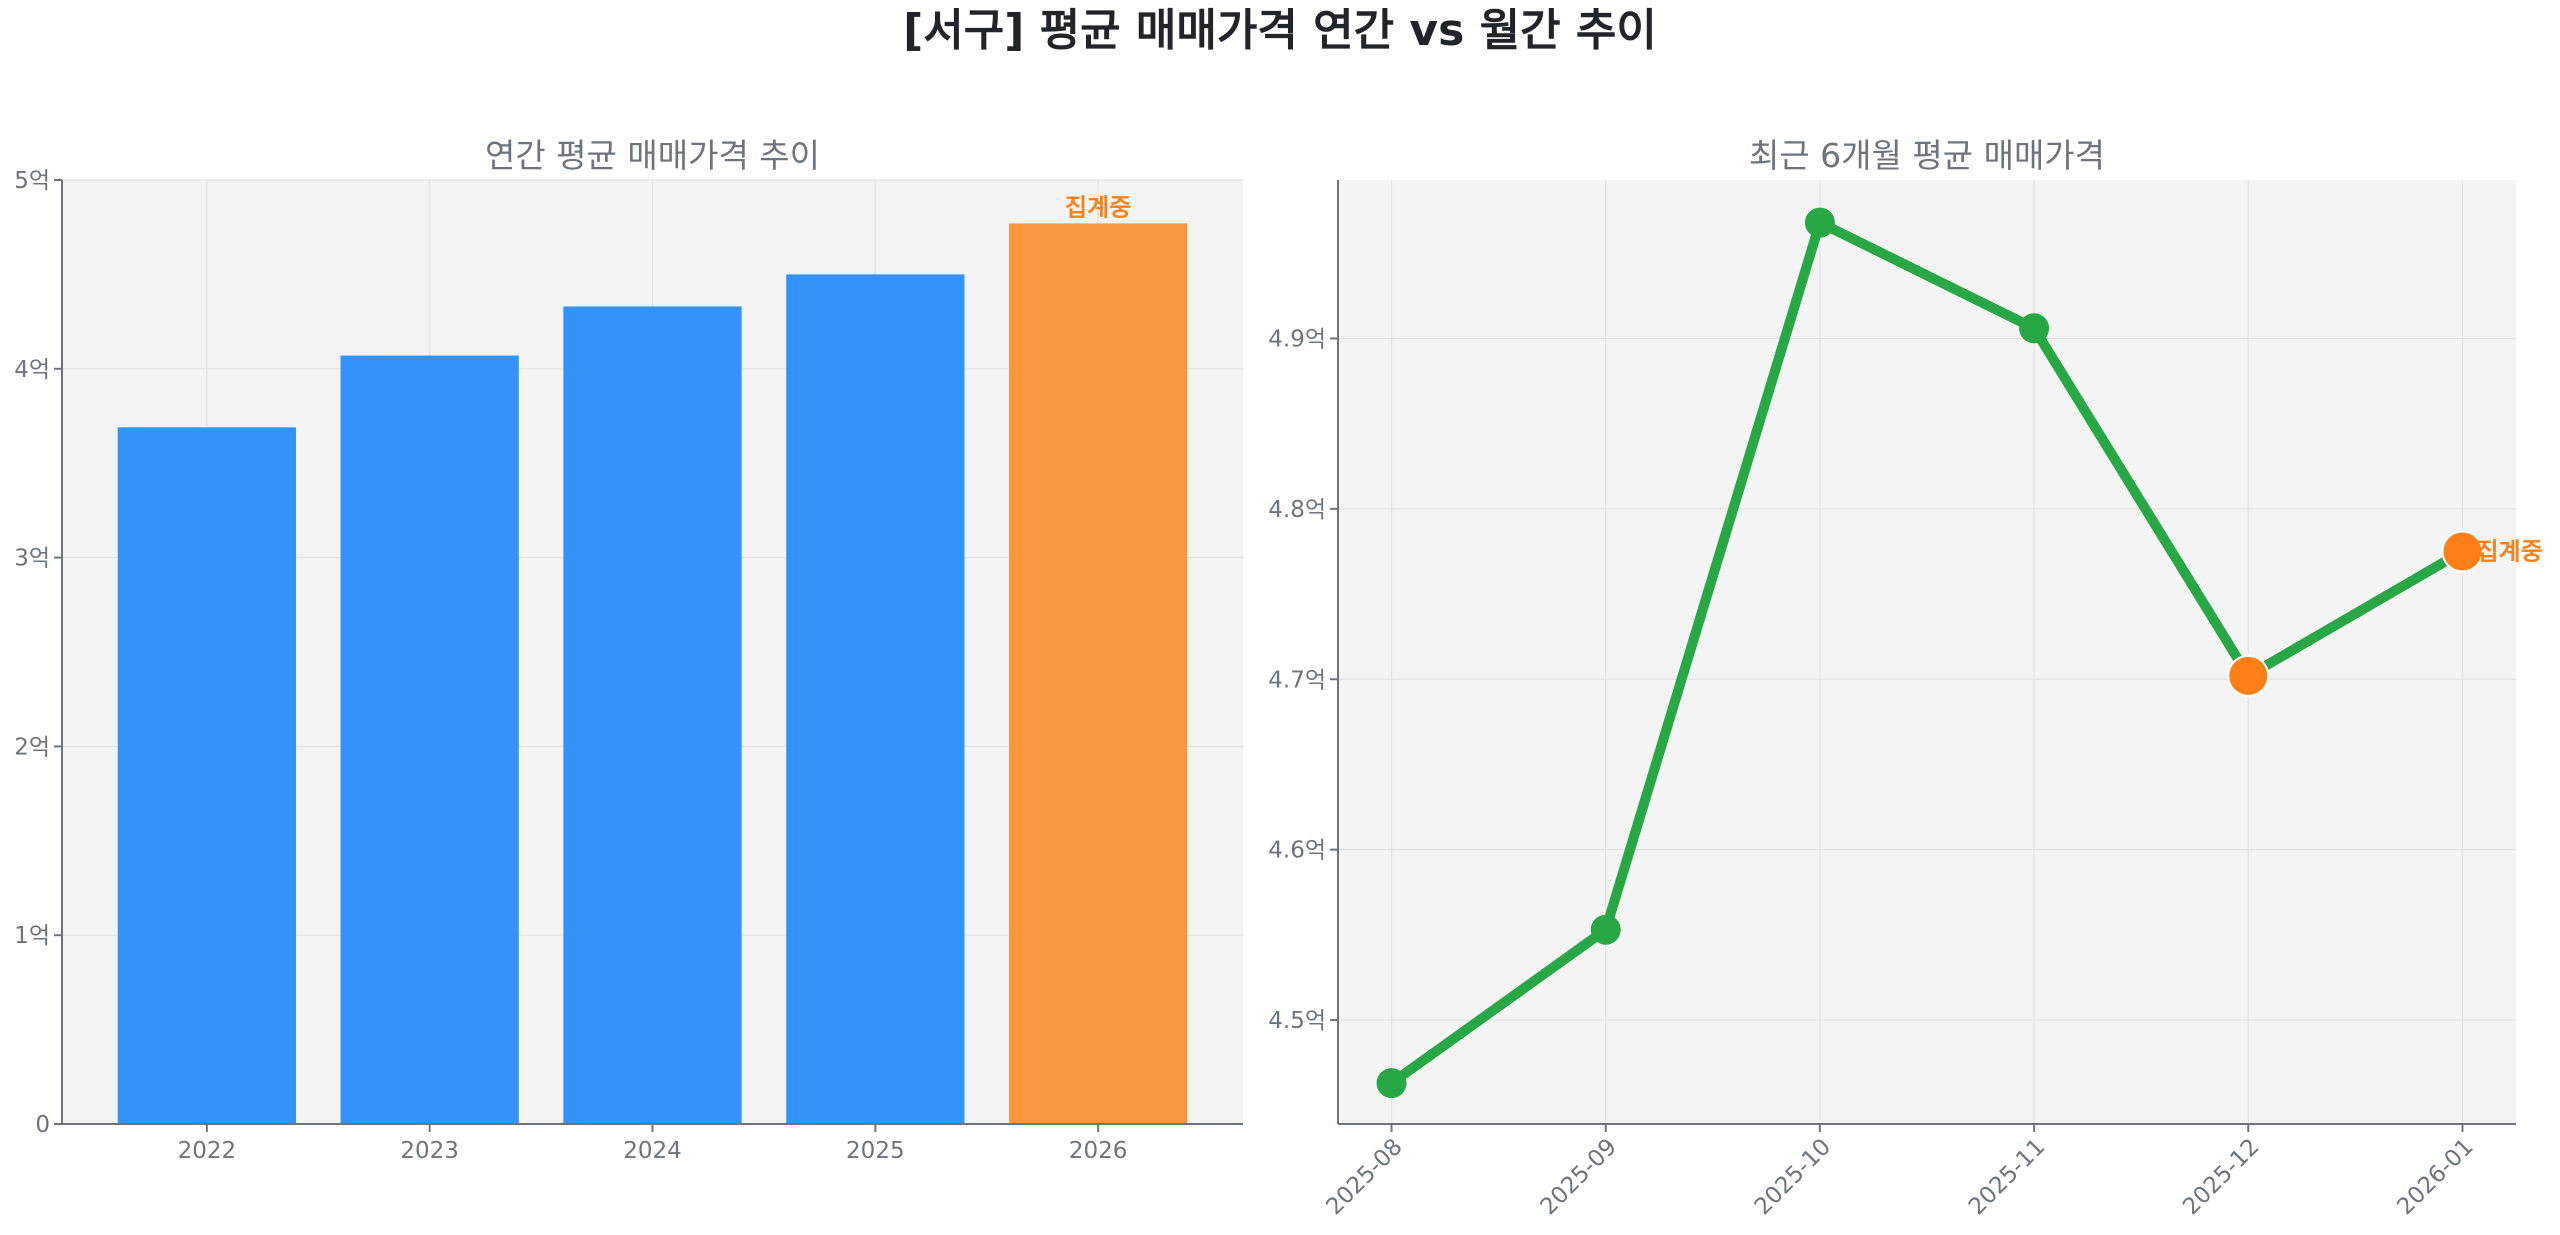 The height and width of the screenshot is (1235, 2560). Describe the element at coordinates (429, 740) in the screenshot. I see `bar-2023` at that location.